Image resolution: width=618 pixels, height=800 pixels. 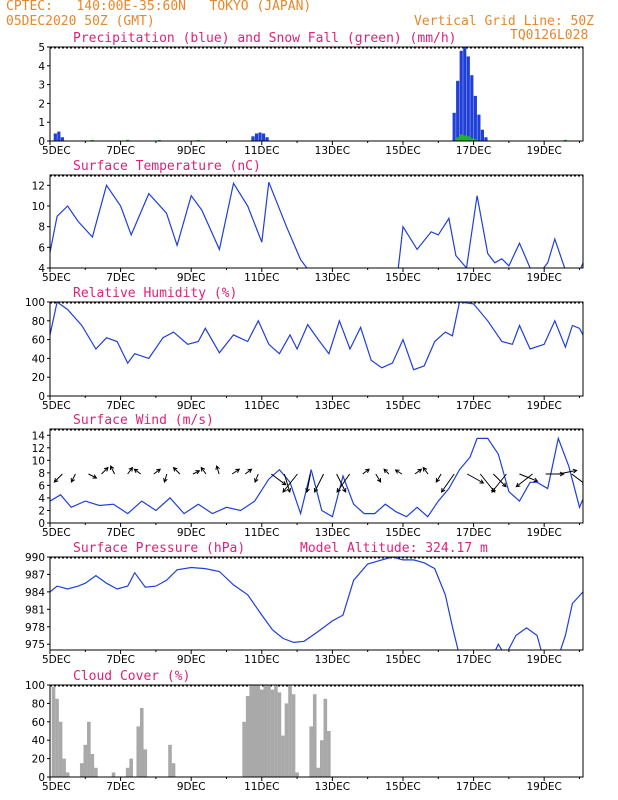 What do you see at coordinates (38, 449) in the screenshot?
I see `y-tick-label: 12` at bounding box center [38, 449].